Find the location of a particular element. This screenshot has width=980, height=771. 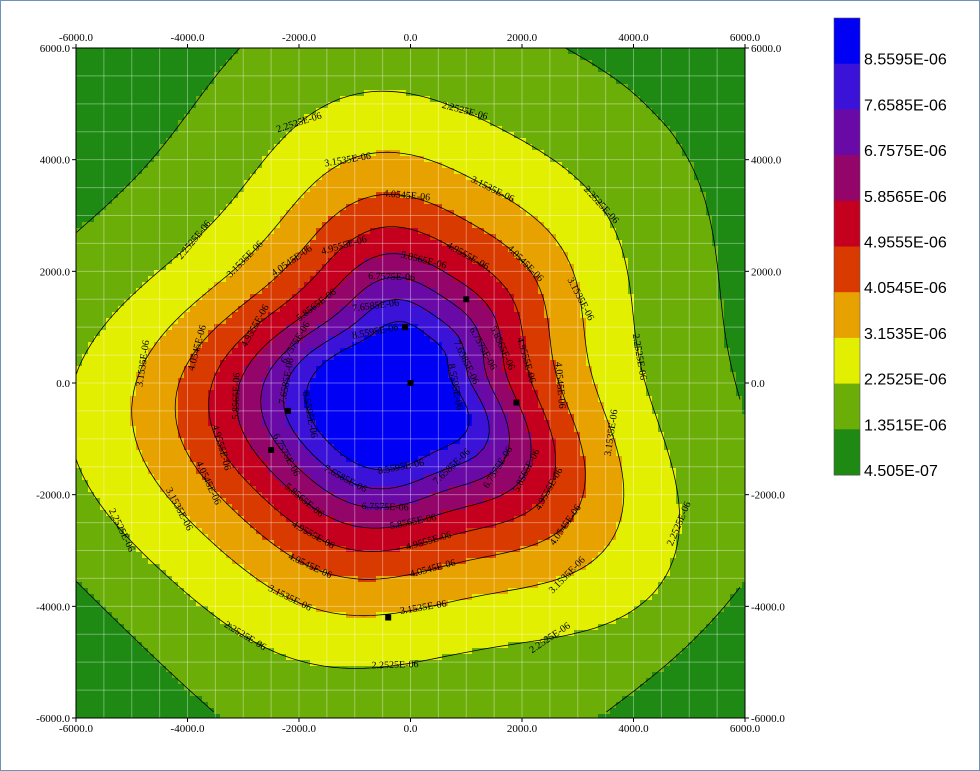

legend-swatch is located at coordinates (847, 361).